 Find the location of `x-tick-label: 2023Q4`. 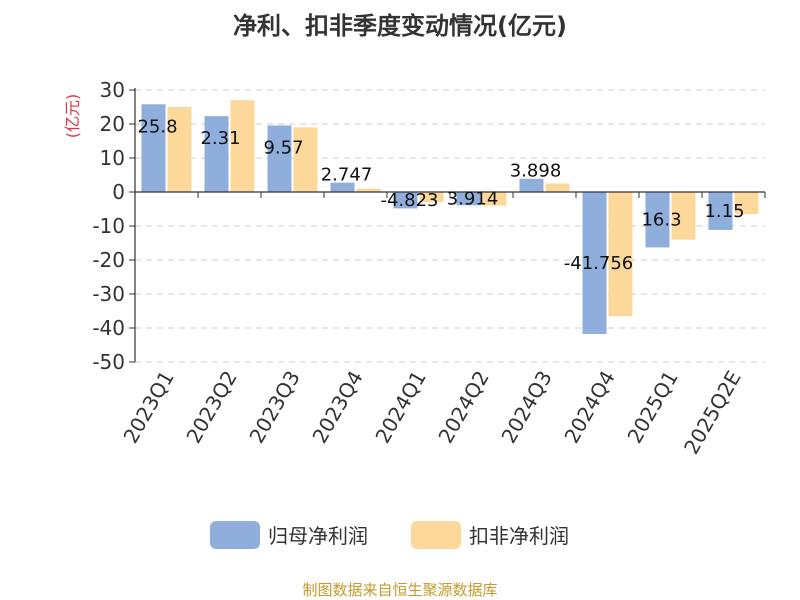

x-tick-label: 2023Q4 is located at coordinates (337, 407).